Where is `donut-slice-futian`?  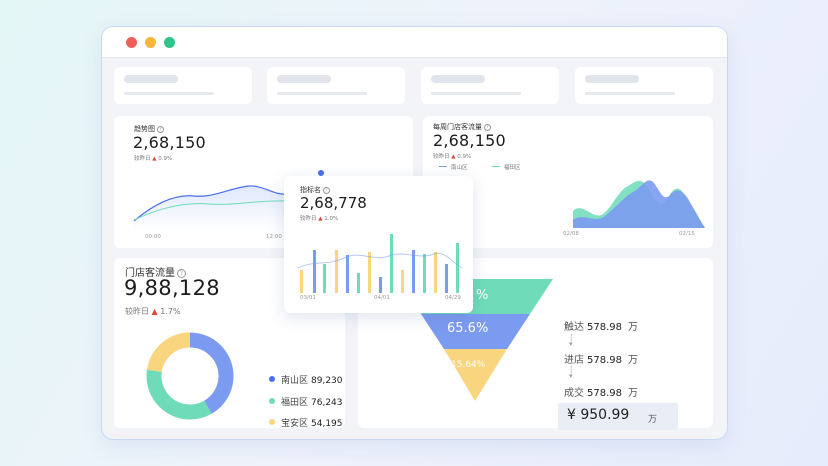 donut-slice-futian is located at coordinates (190, 376).